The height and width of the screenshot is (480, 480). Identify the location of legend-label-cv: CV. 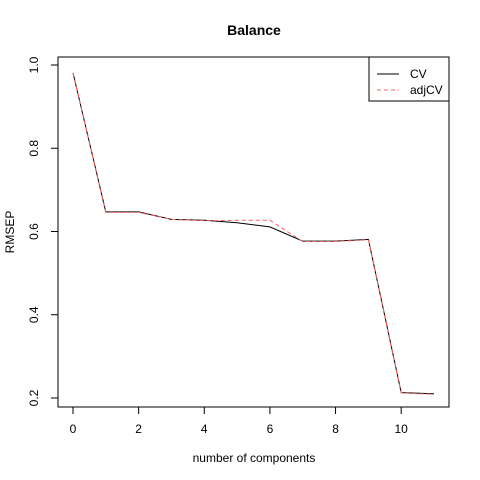
(418, 74).